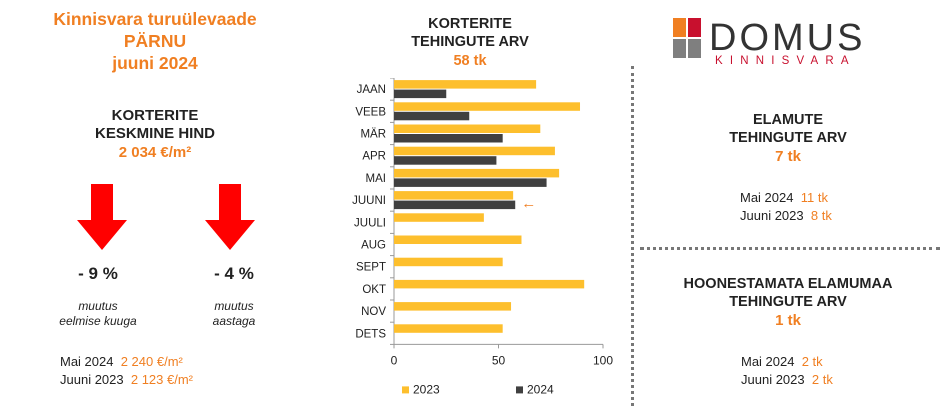 The width and height of the screenshot is (941, 410). What do you see at coordinates (420, 94) in the screenshot?
I see `bar-2024-jaan` at bounding box center [420, 94].